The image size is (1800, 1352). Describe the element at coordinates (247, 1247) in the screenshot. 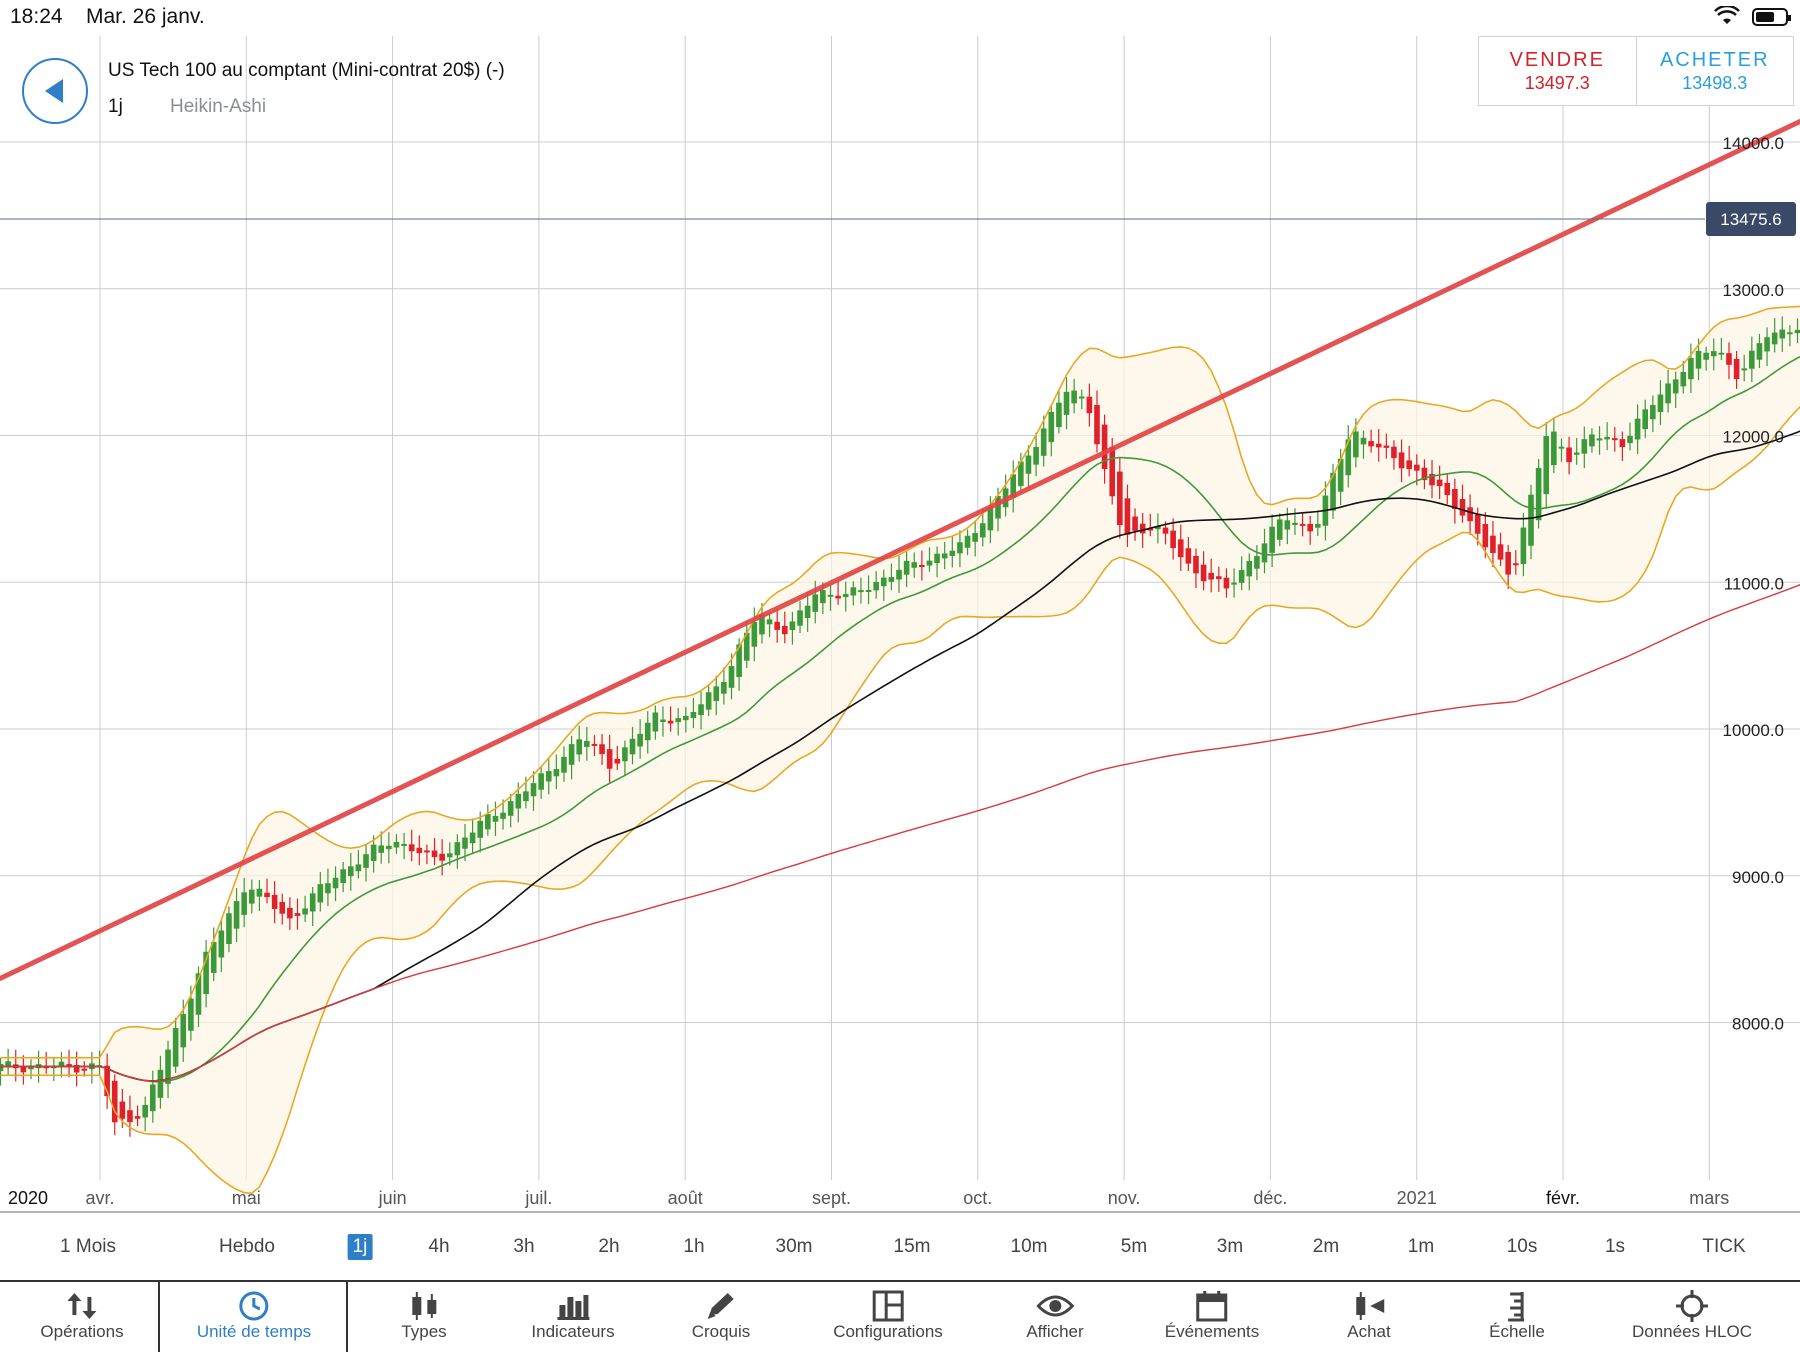

I see `timeframe-option: Hebdo` at that location.